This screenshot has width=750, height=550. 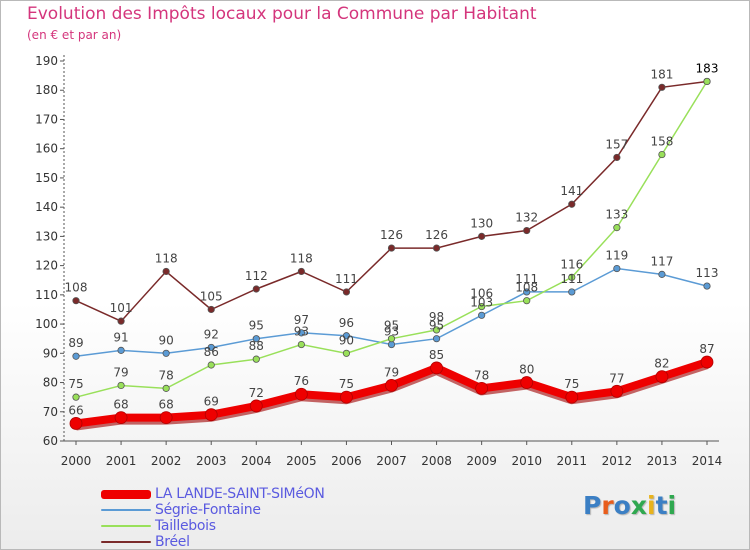 I want to click on data-label: 72, so click(x=256, y=393).